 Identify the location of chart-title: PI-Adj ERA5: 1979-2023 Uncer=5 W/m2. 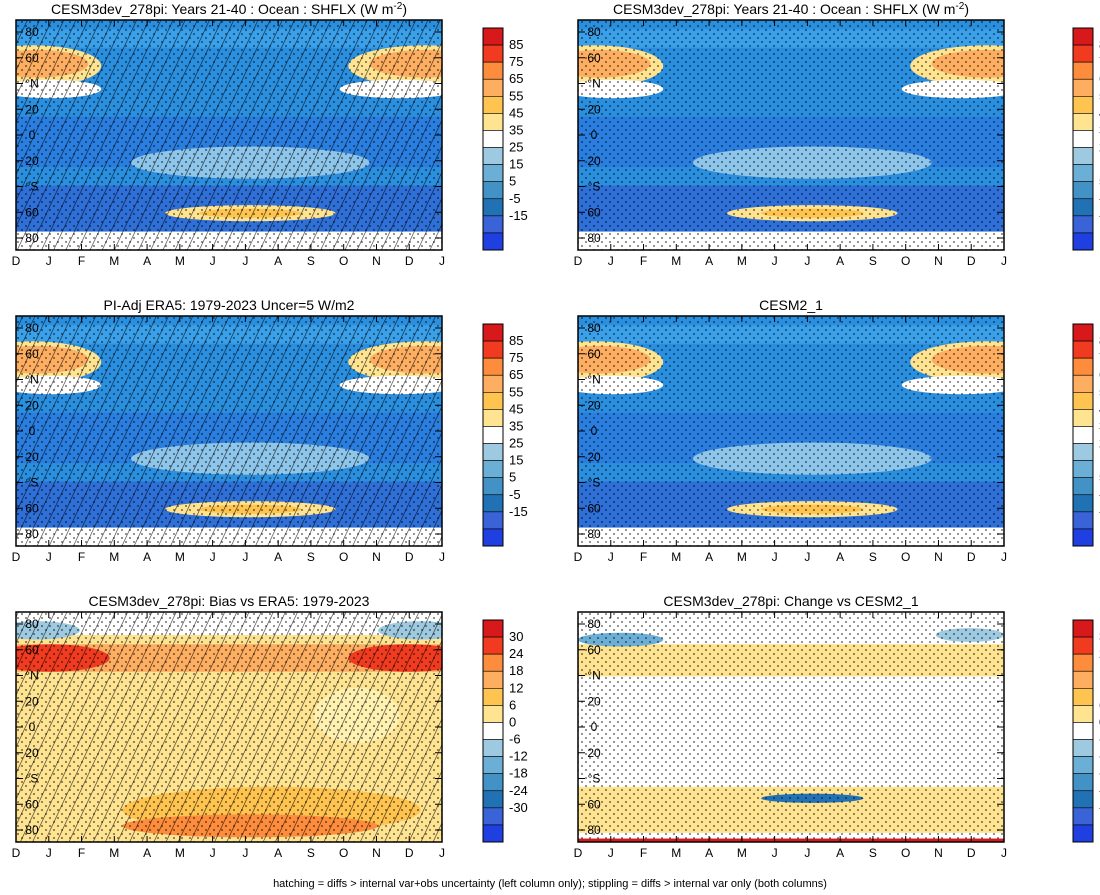
(229, 305).